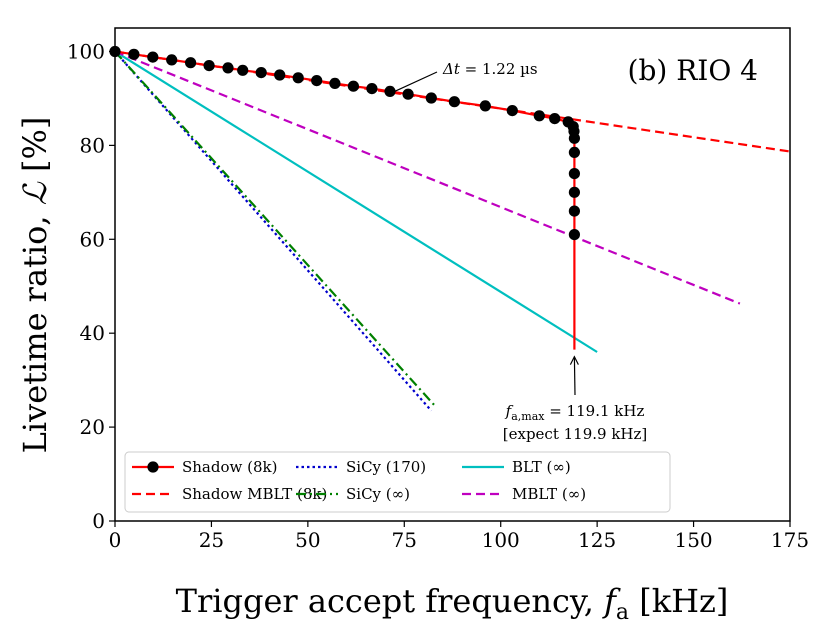 The height and width of the screenshot is (623, 830). I want to click on x-tick-label: 125, so click(597, 540).